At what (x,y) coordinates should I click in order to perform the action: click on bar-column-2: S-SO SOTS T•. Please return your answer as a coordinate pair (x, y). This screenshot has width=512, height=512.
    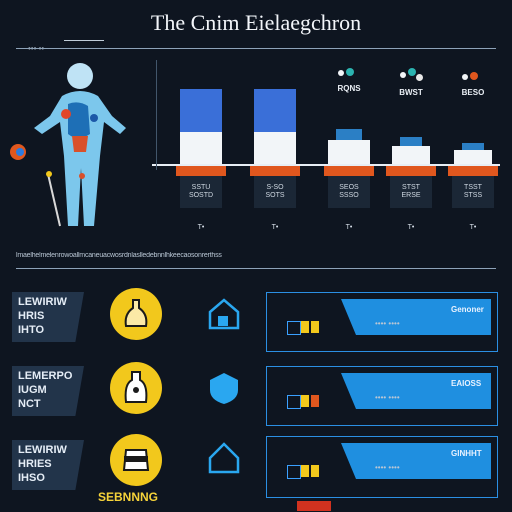
    Looking at the image, I should click on (275, 155).